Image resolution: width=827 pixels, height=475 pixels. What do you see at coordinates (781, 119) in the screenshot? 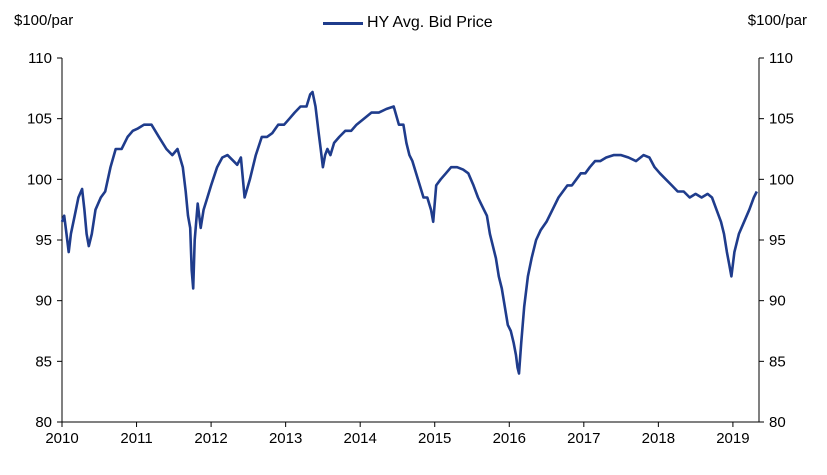
I see `y-tick-label-right: 105` at bounding box center [781, 119].